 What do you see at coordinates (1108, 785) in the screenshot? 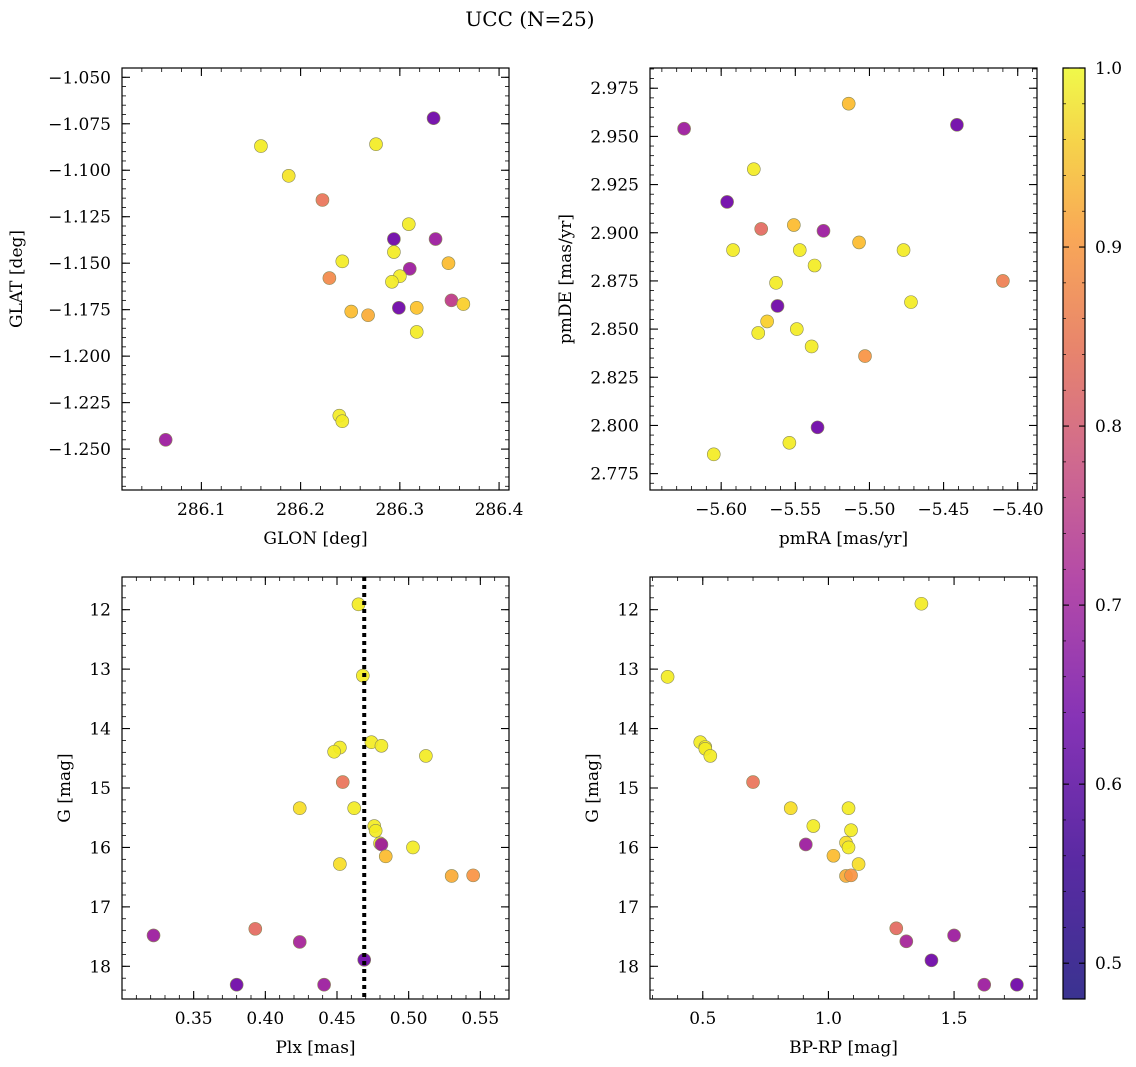
I see `colorbar-tick-label: 0.6` at bounding box center [1108, 785].